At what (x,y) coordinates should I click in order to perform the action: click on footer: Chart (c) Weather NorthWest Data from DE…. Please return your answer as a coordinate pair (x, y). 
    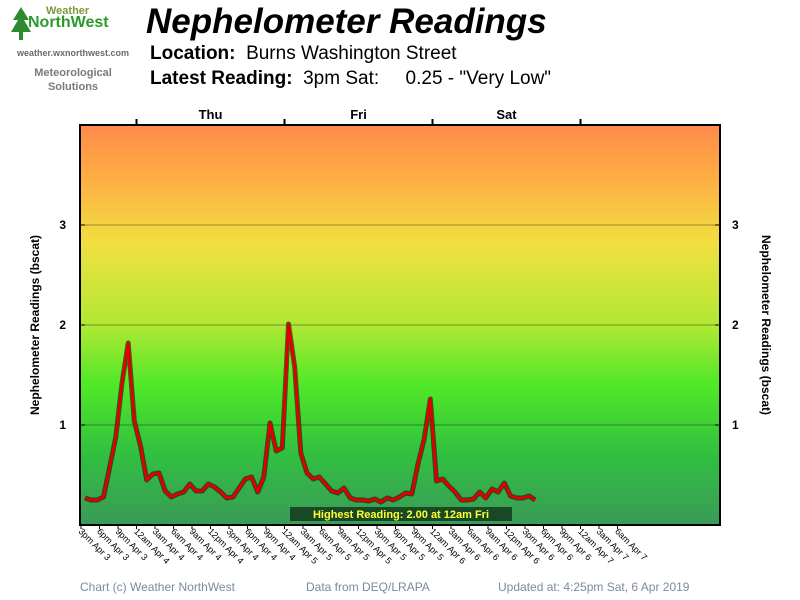
    Looking at the image, I should click on (400, 589).